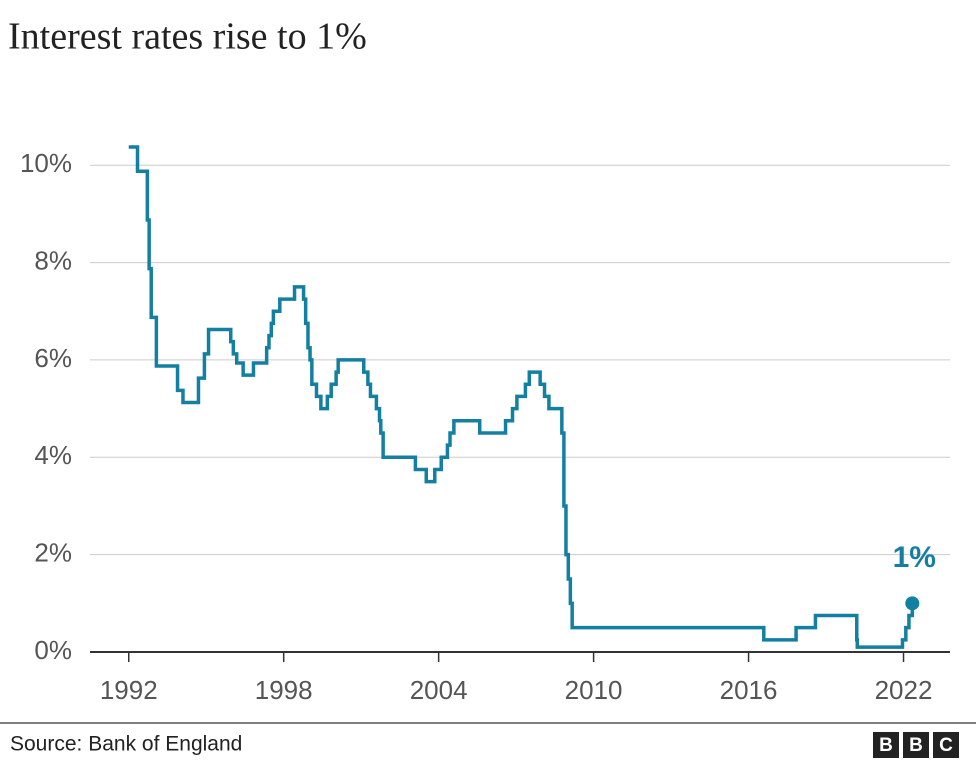 The image size is (976, 762). I want to click on y-tick-label: 8%, so click(53, 260).